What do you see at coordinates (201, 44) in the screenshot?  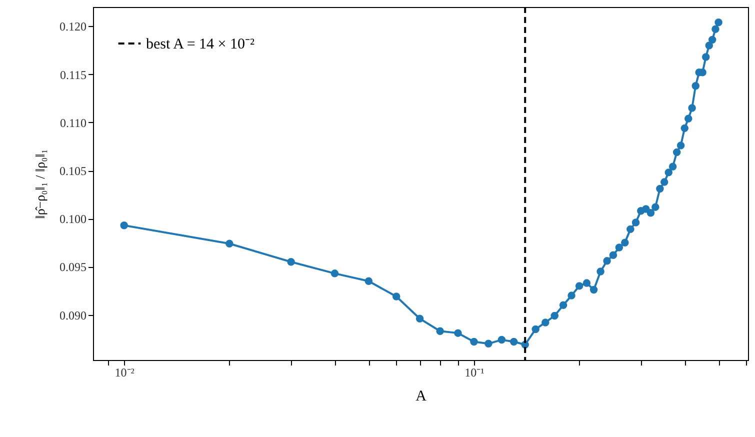 I see `ref-line-label: best A = 14 × 10⁻²` at bounding box center [201, 44].